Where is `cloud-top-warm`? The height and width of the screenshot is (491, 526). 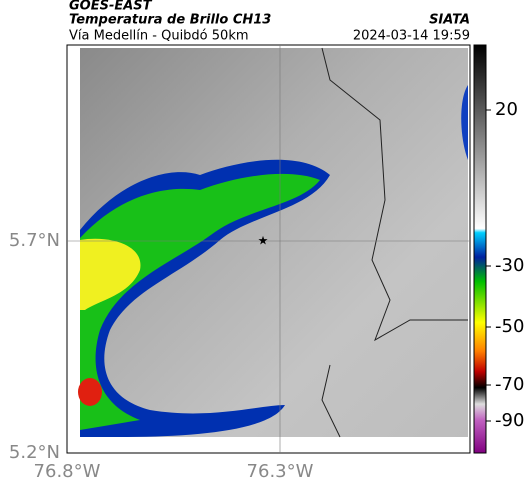 cloud-top-warm is located at coordinates (110, 274).